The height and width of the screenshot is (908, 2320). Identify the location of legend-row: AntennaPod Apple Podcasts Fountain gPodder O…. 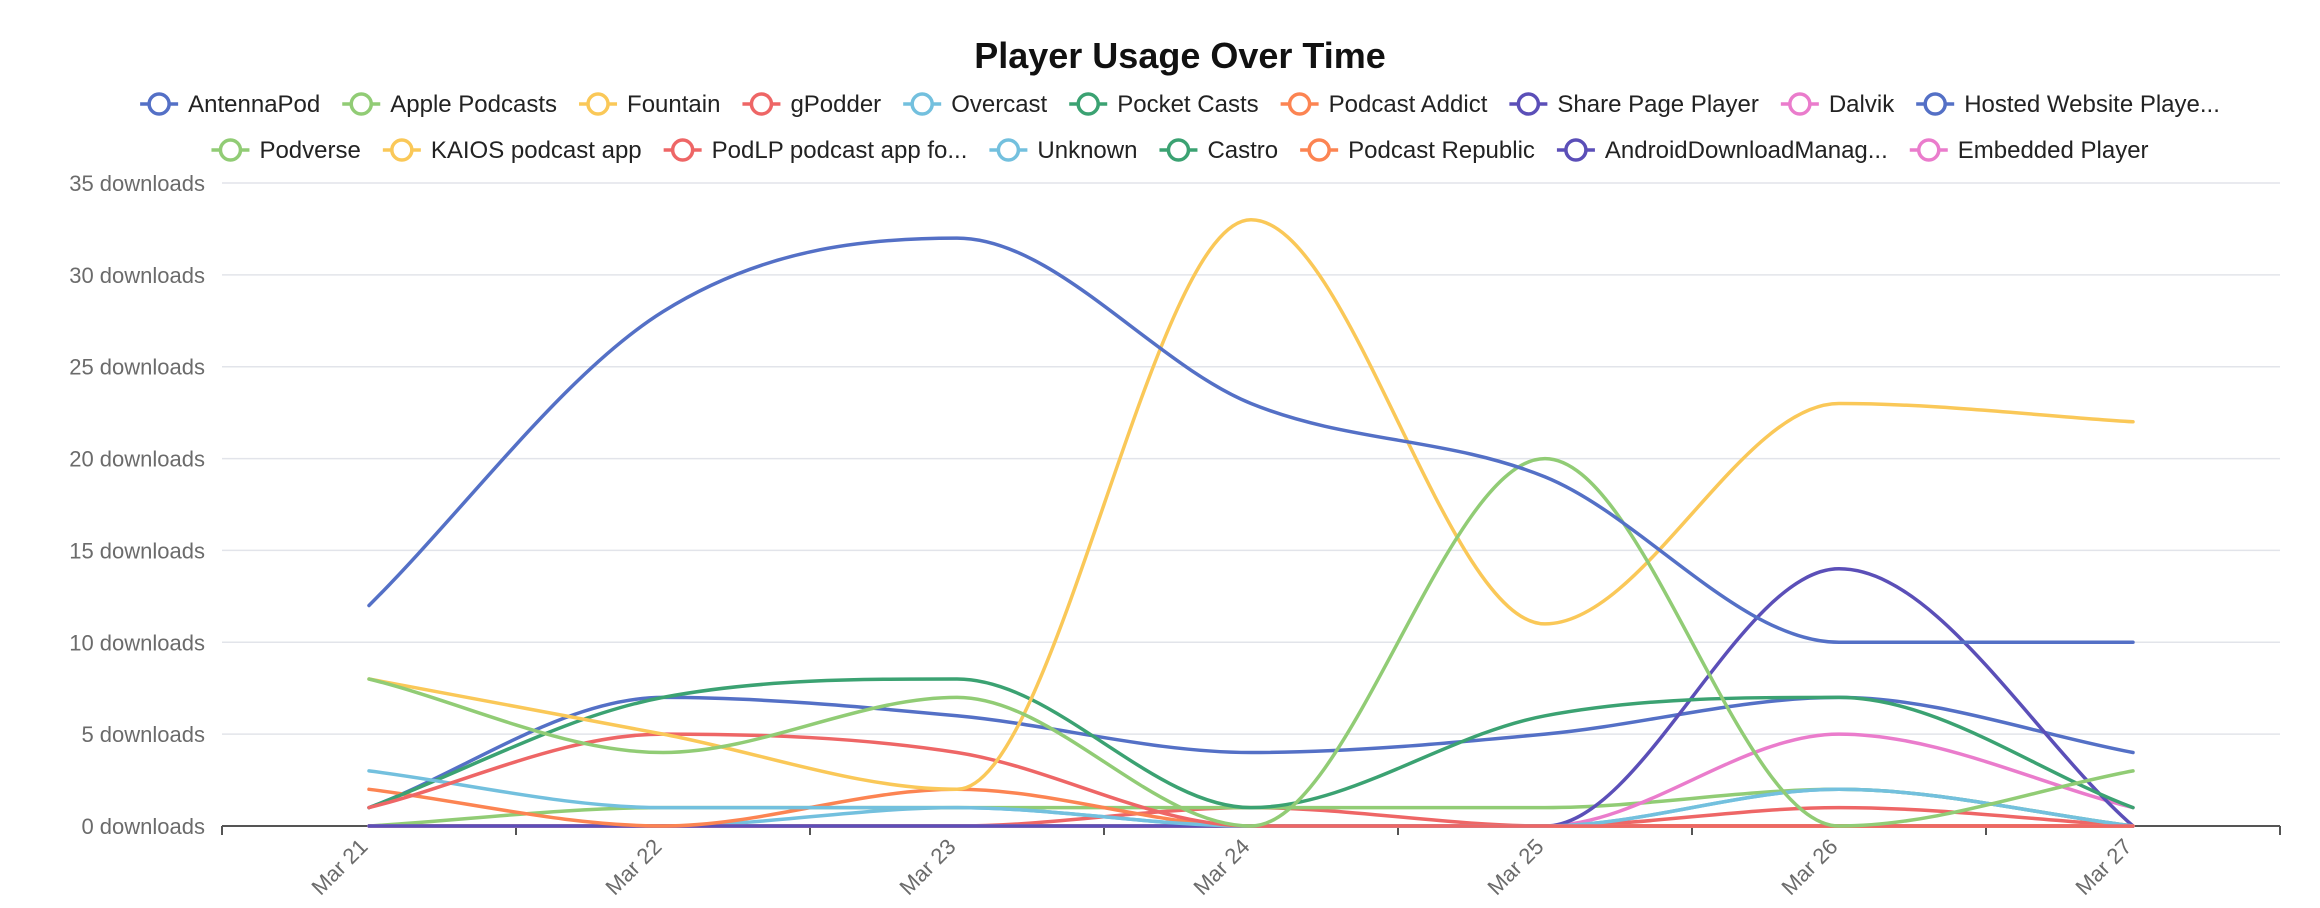
(1180, 104).